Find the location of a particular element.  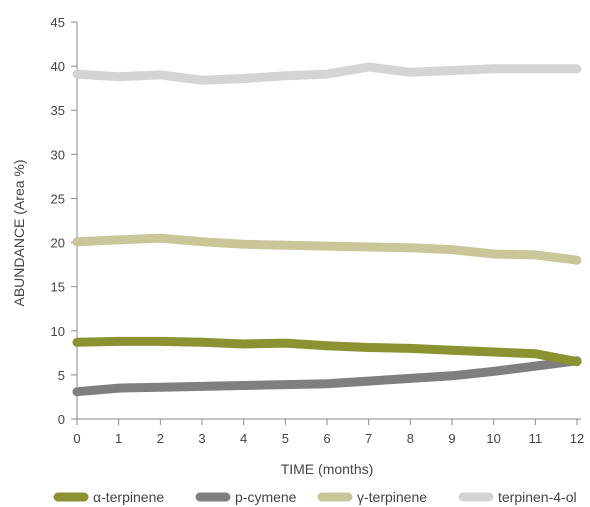

legend-label: terpinen-4-ol is located at coordinates (537, 497).